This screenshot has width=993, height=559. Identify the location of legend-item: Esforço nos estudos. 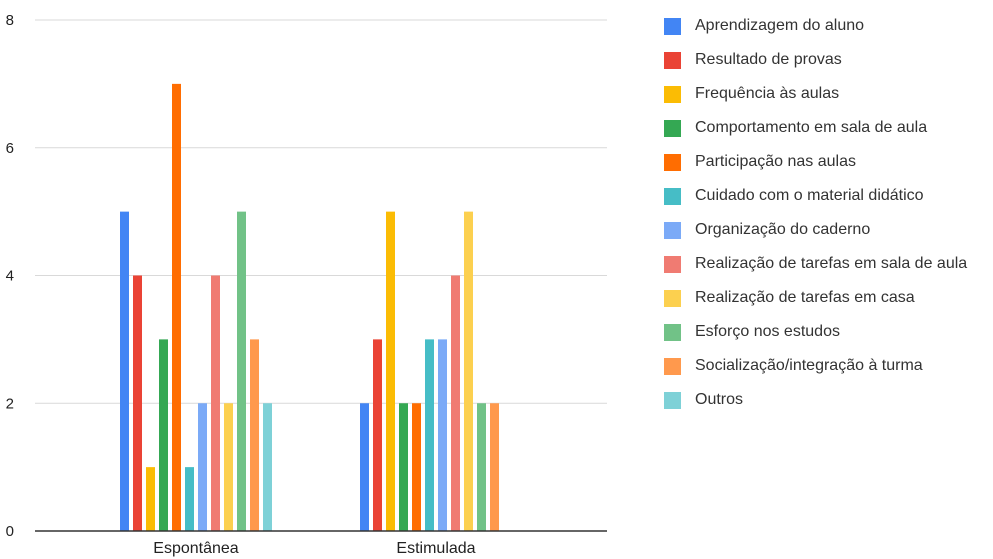
(826, 331).